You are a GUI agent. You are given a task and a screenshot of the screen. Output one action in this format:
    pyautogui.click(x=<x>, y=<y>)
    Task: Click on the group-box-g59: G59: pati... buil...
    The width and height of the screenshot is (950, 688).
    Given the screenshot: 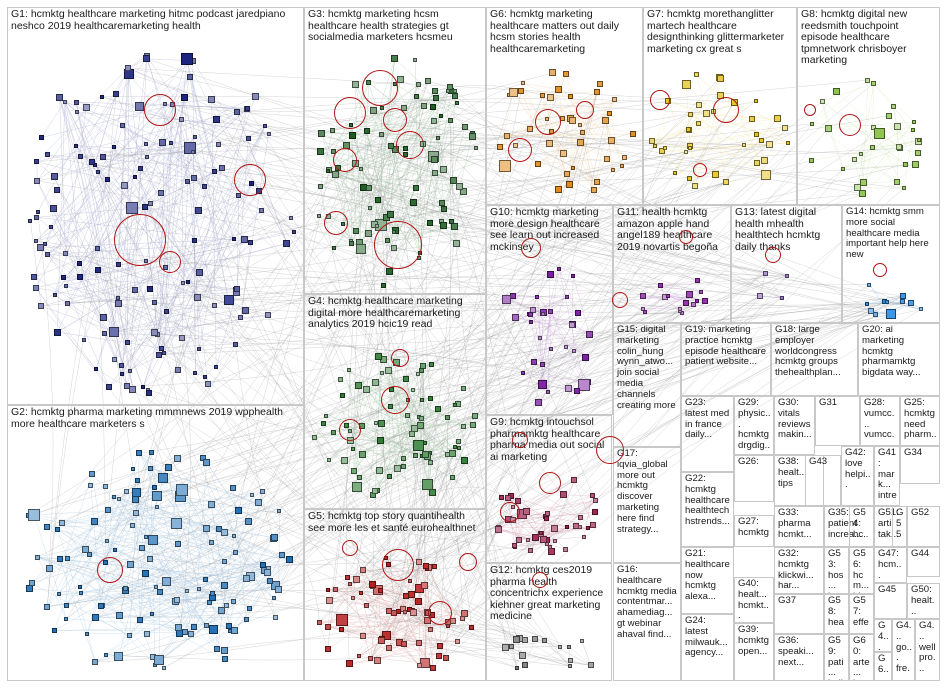 What is the action you would take?
    pyautogui.click(x=836, y=657)
    